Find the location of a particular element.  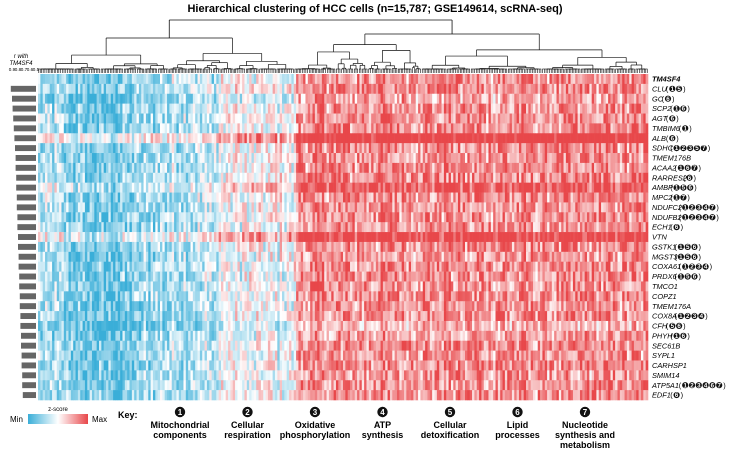

heatmap-row-tmem176b is located at coordinates (343, 158).